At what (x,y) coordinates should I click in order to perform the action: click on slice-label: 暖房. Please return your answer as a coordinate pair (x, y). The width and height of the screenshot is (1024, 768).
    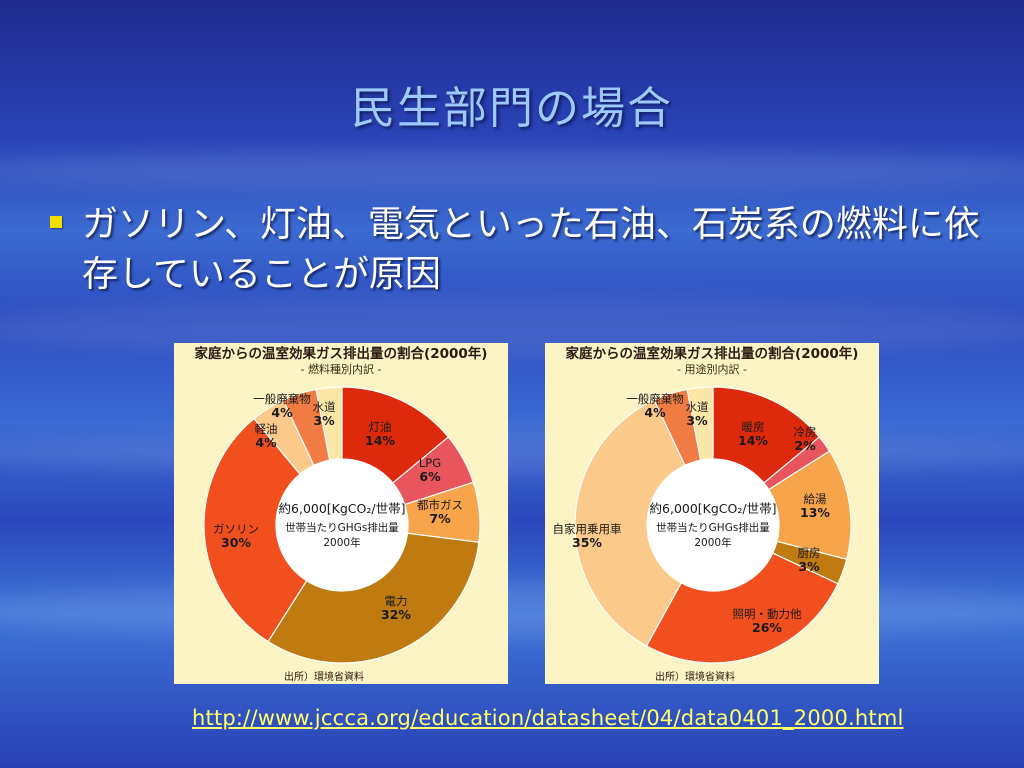
    Looking at the image, I should click on (753, 427).